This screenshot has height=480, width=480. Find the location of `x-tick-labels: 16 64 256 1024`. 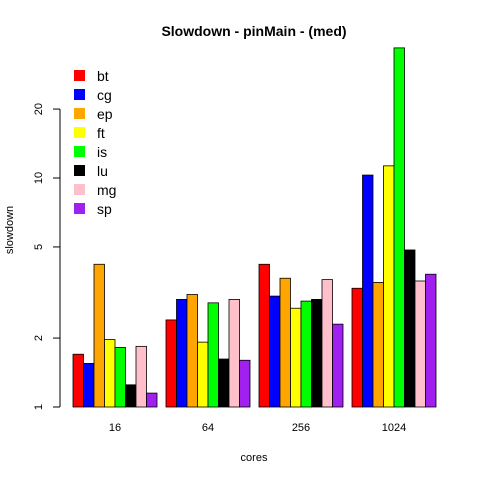

x-tick-labels: 16 64 256 1024 is located at coordinates (257, 428).